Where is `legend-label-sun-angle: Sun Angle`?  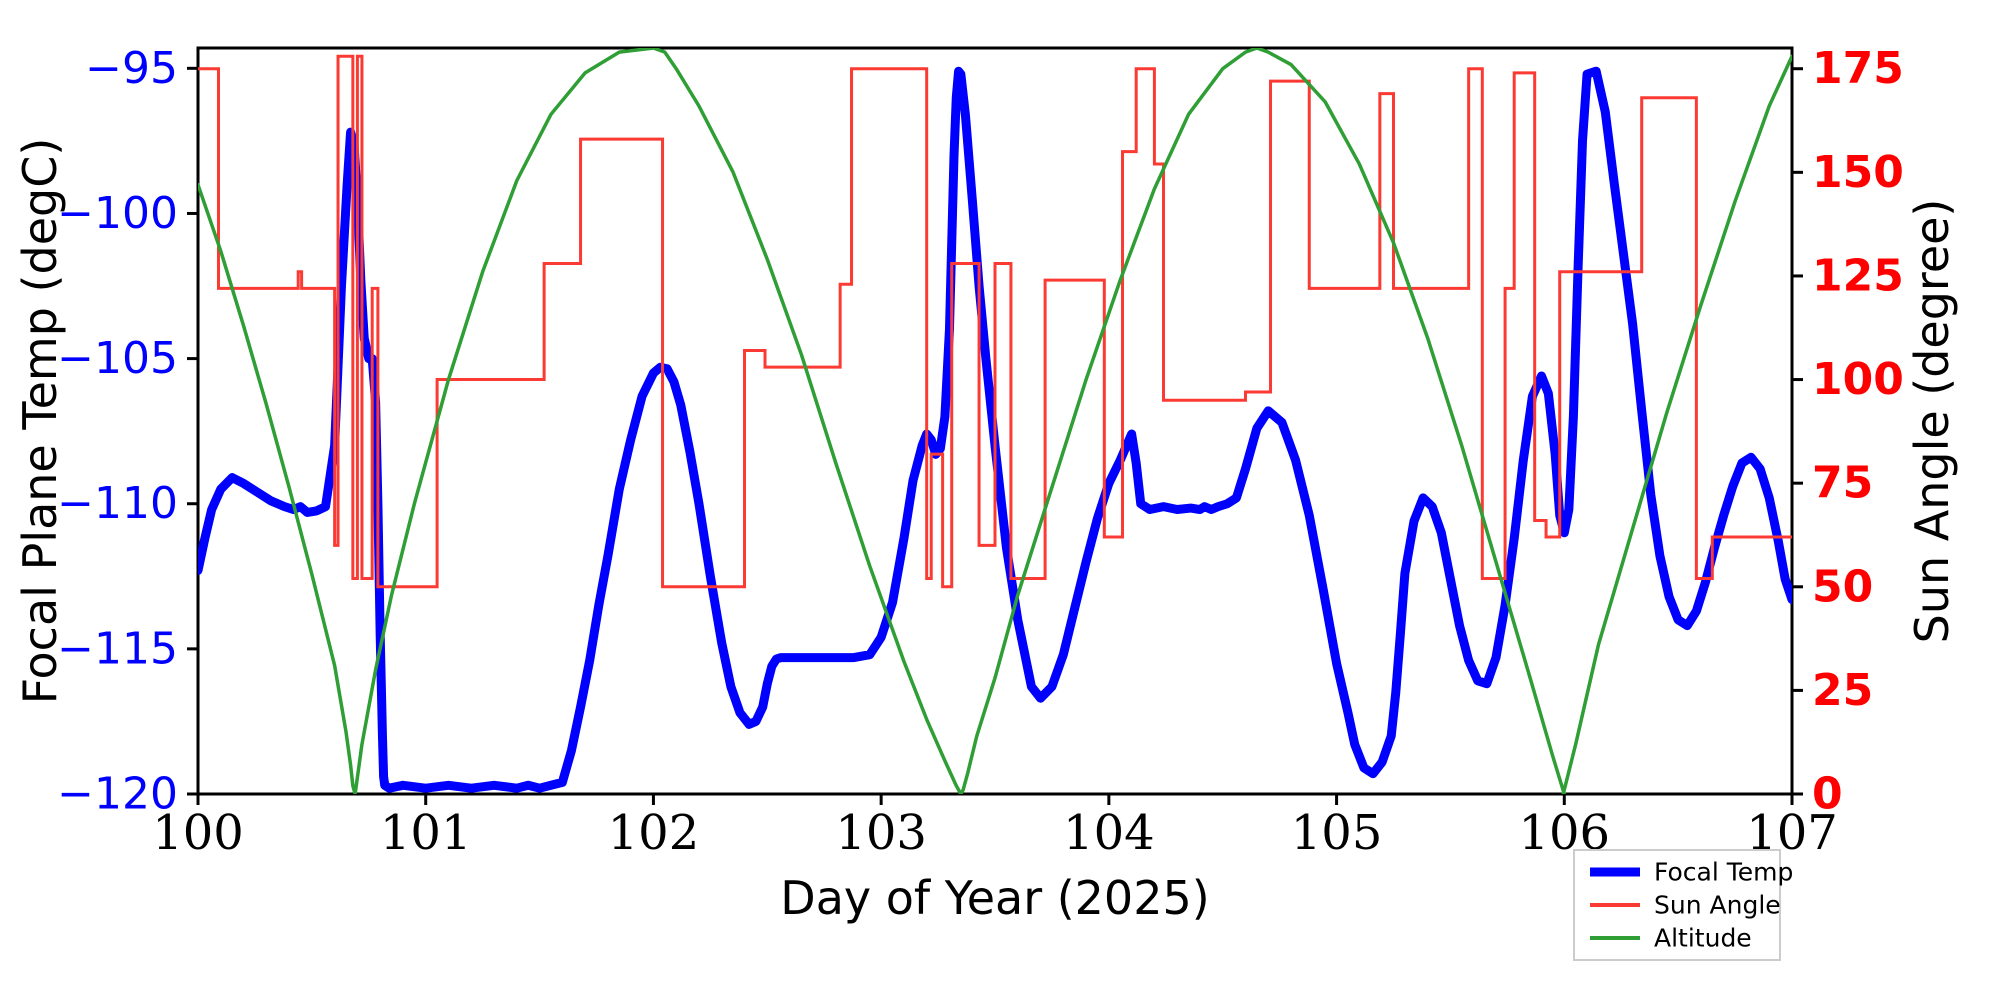 legend-label-sun-angle: Sun Angle is located at coordinates (1717, 905).